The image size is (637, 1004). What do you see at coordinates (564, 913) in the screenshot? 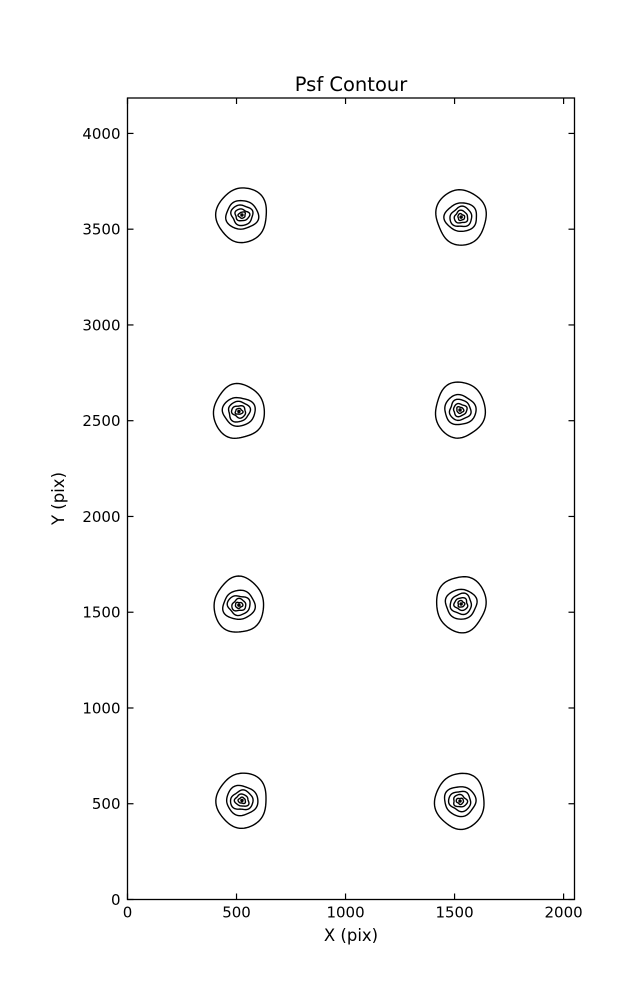
I see `x-tick-label: 2000` at bounding box center [564, 913].